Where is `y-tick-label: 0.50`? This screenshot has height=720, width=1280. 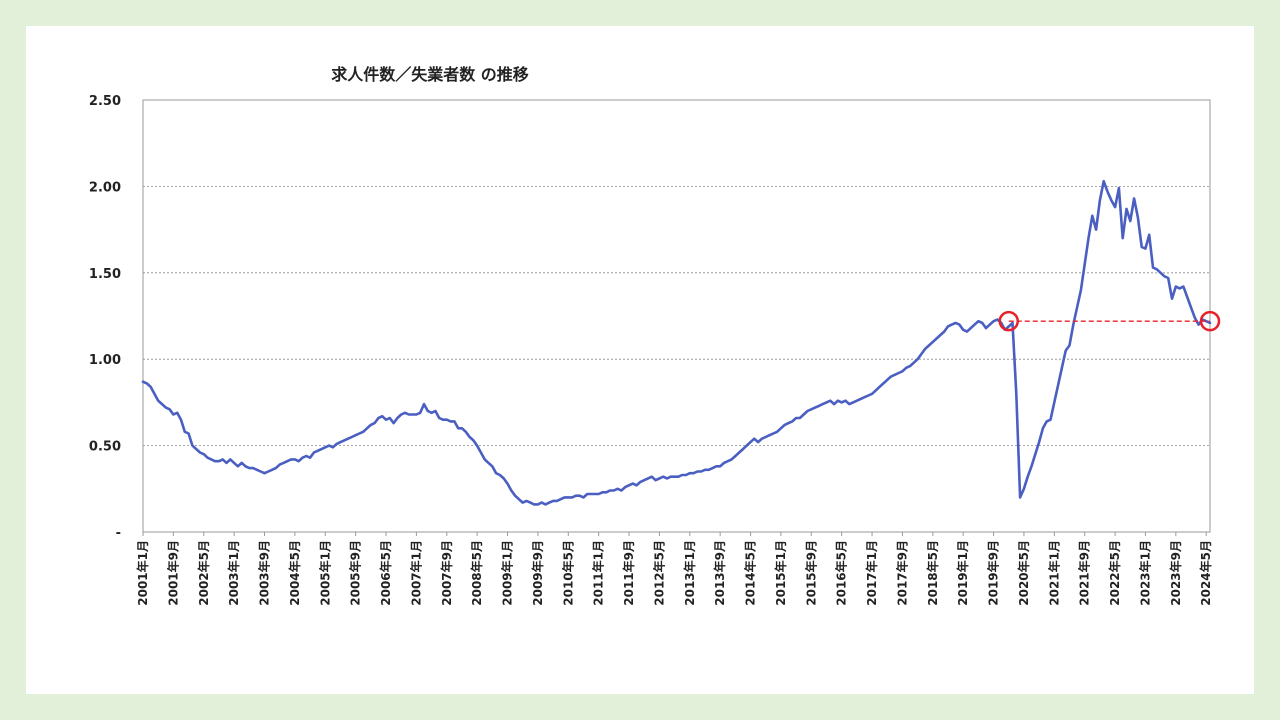 y-tick-label: 0.50 is located at coordinates (105, 447).